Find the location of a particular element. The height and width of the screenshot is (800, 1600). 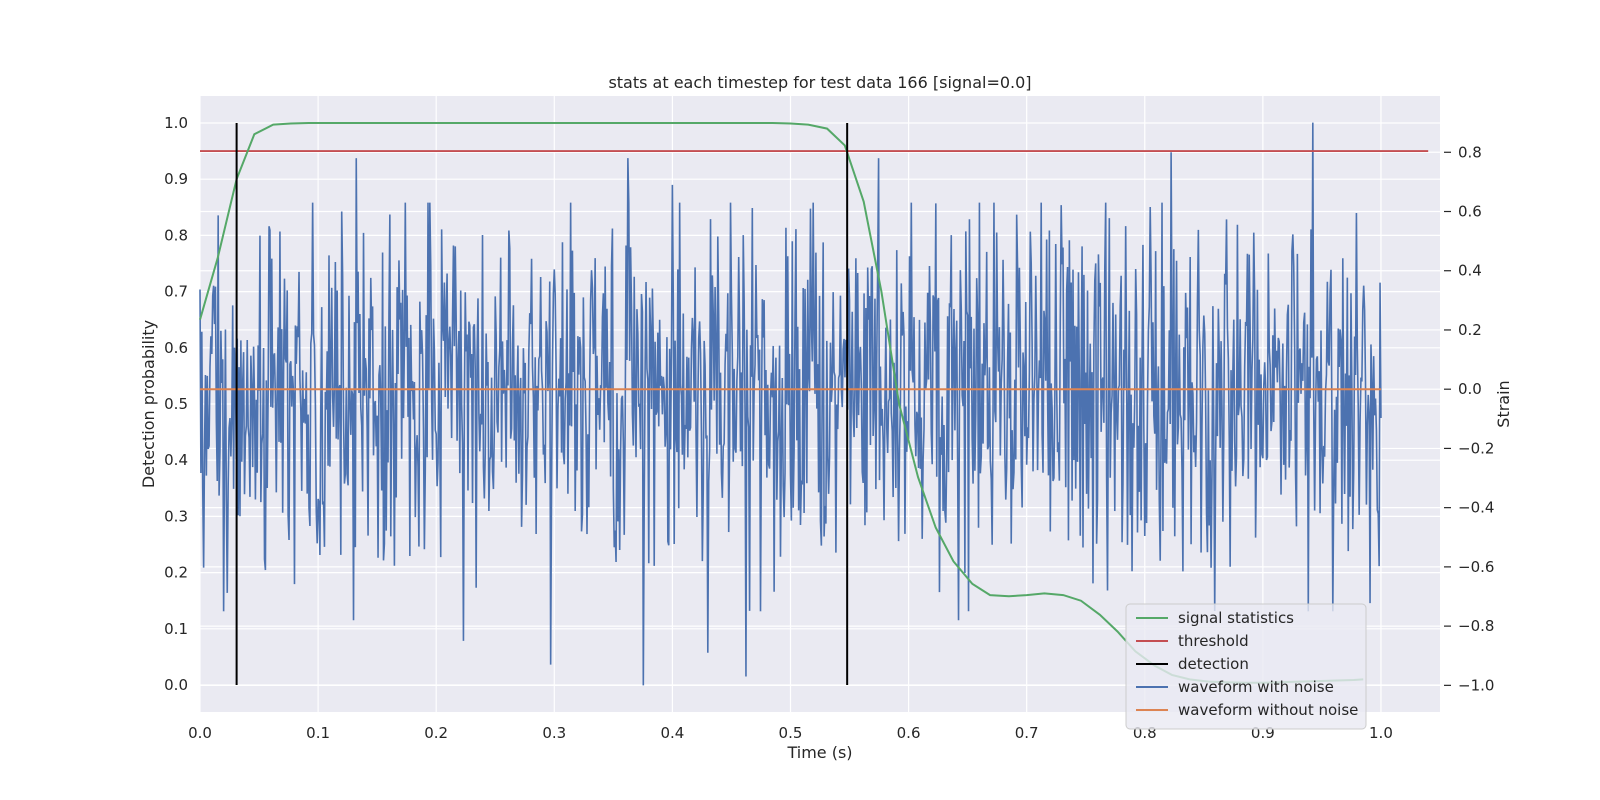

y-axis-label: Detection probability is located at coordinates (148, 404).